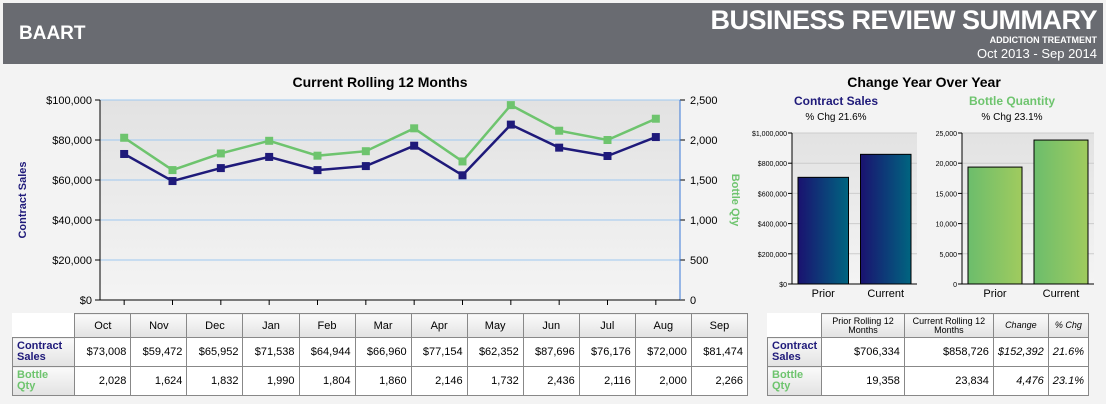 This screenshot has height=404, width=1106. Describe the element at coordinates (663, 325) in the screenshot. I see `month-header: Aug` at that location.